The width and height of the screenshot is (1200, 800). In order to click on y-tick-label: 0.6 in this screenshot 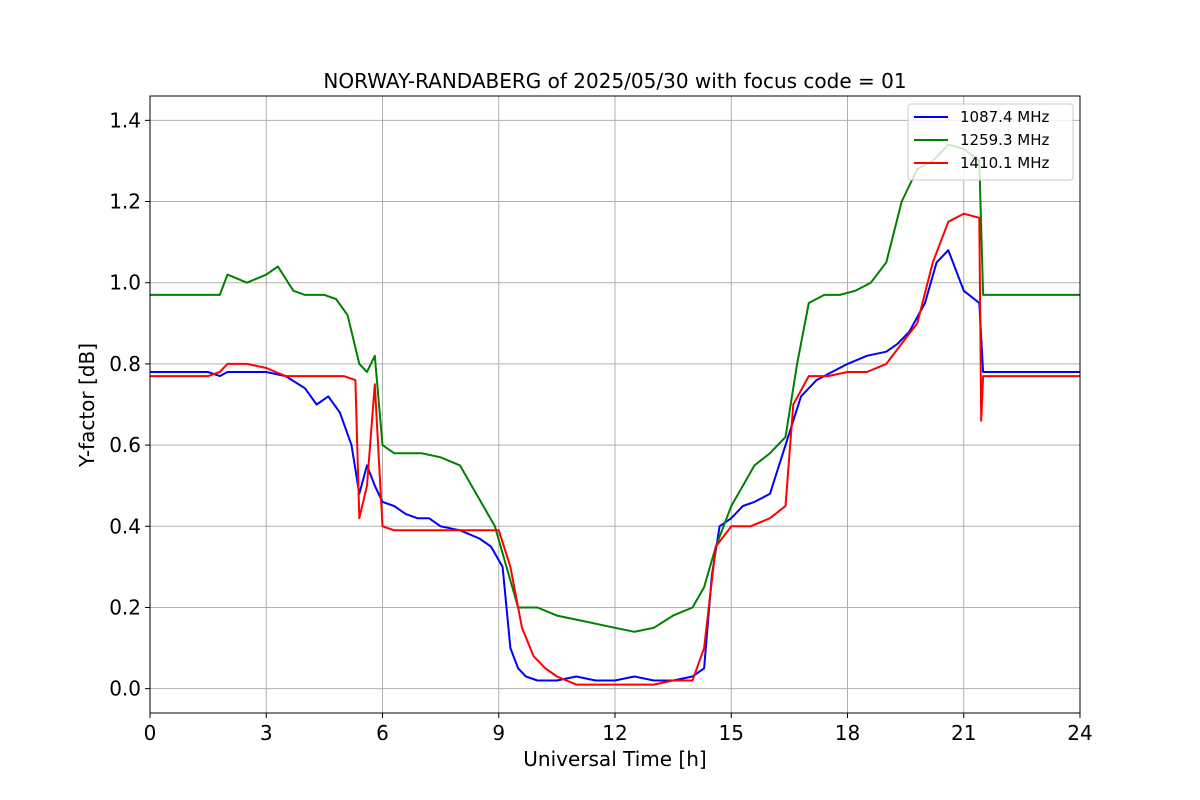, I will do `click(125, 445)`.